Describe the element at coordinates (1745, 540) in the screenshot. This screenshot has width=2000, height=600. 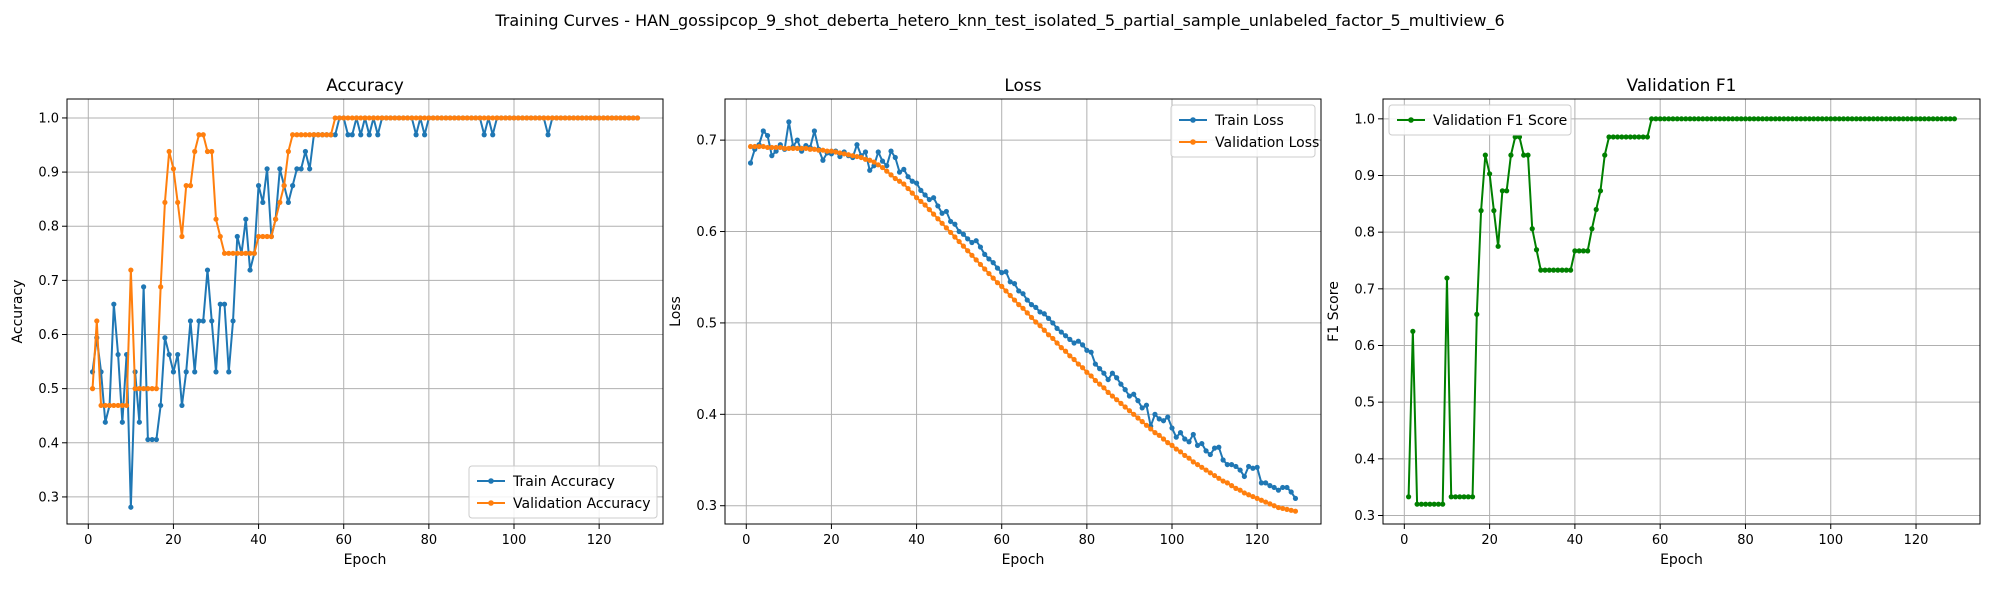
I see `x-tick-label: 80` at that location.